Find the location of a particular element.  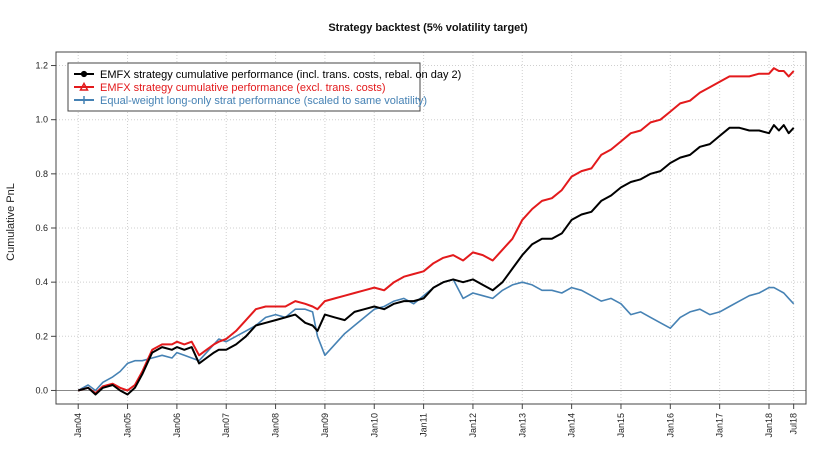

x-tick-label: Jan15 is located at coordinates (621, 425).